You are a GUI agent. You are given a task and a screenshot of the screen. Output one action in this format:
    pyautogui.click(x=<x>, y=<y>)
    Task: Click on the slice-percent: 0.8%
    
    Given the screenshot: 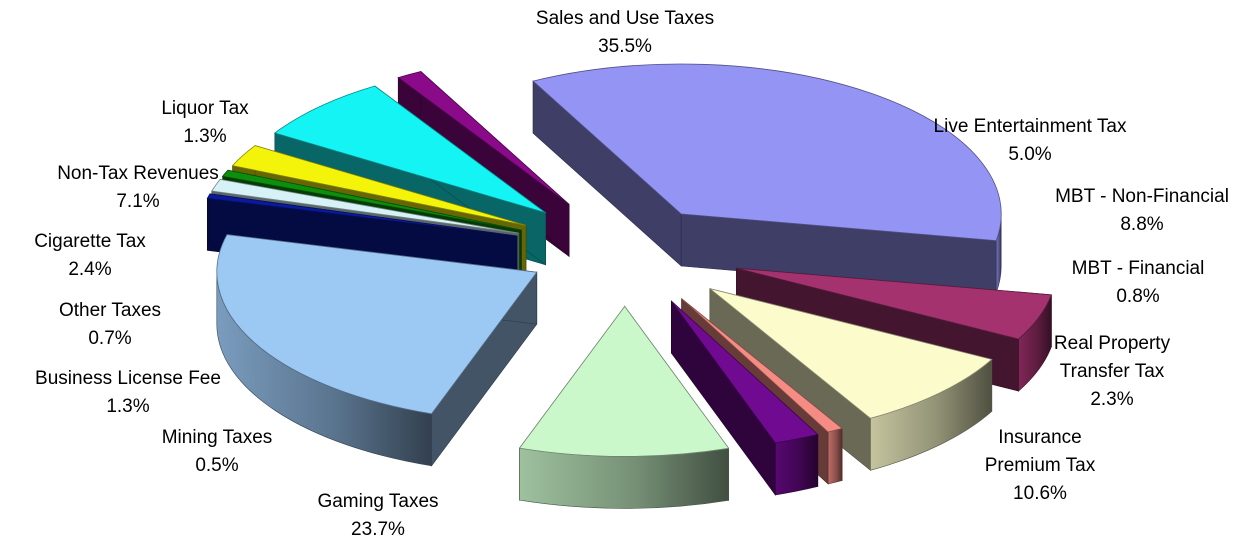 What is the action you would take?
    pyautogui.click(x=1138, y=296)
    